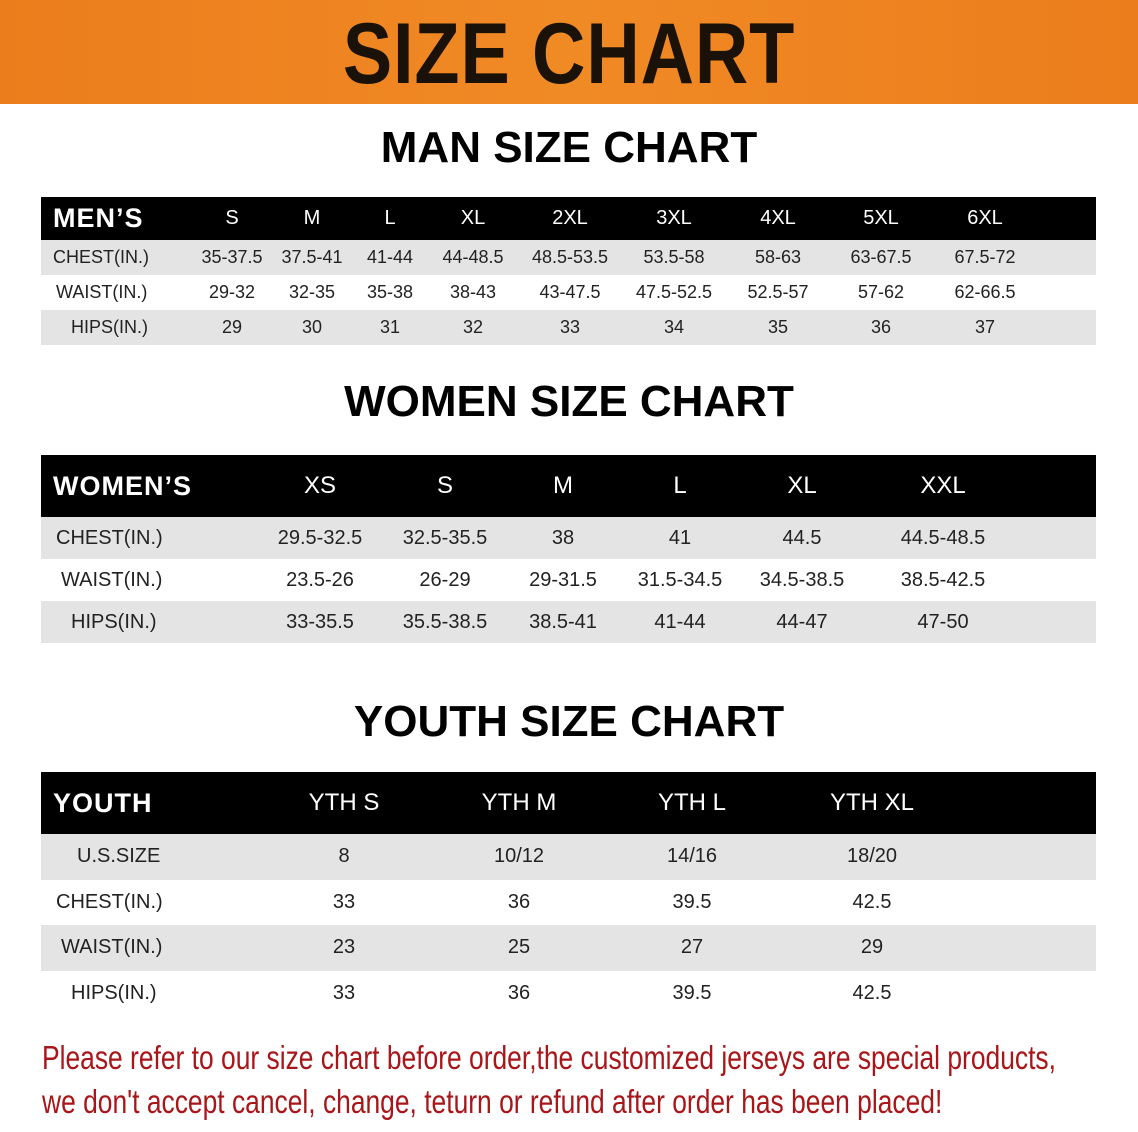 This screenshot has height=1132, width=1138. Describe the element at coordinates (802, 537) in the screenshot. I see `table-cell: 44.5` at that location.